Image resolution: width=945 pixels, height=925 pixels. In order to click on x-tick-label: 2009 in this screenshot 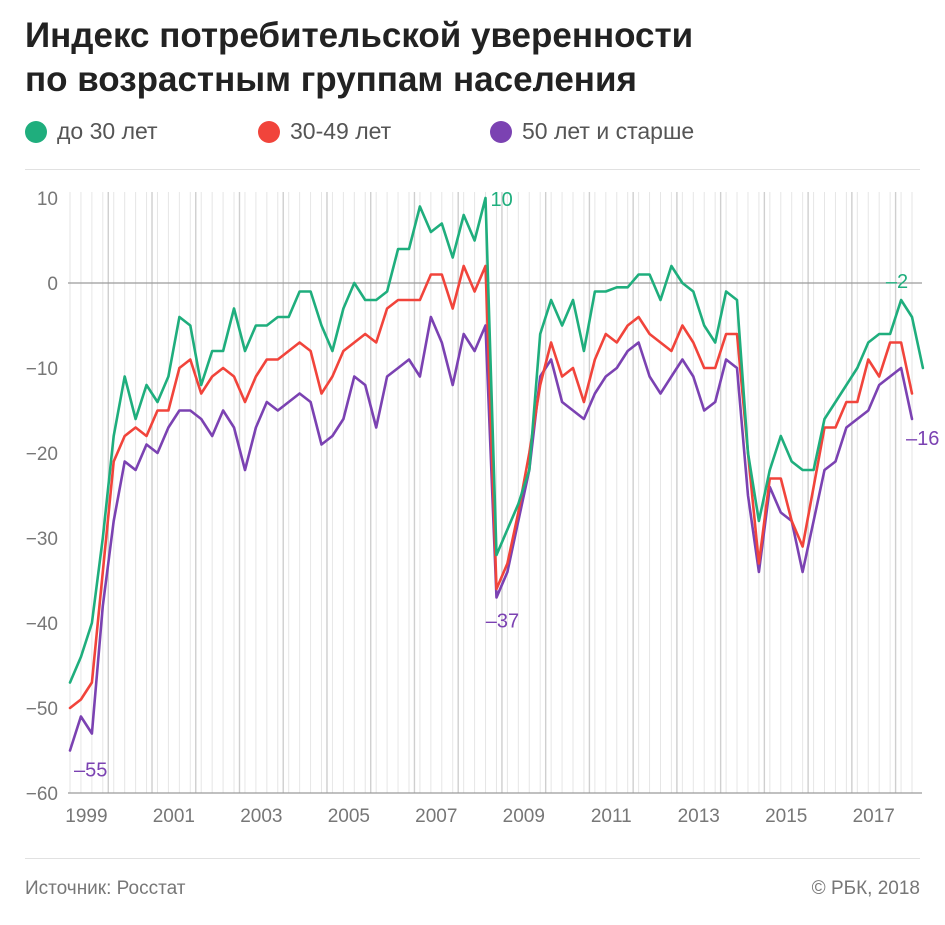, I will do `click(524, 816)`.